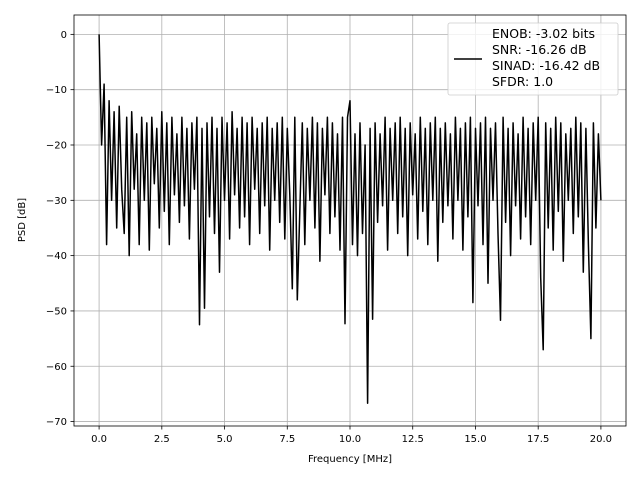  What do you see at coordinates (601, 439) in the screenshot?
I see `x-tick-label: 20.0` at bounding box center [601, 439].